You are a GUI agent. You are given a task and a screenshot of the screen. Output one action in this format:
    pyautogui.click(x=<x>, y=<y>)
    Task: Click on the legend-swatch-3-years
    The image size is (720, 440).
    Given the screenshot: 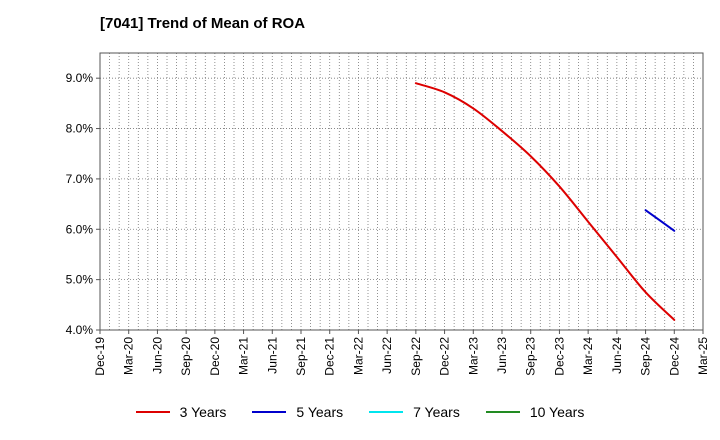 What is the action you would take?
    pyautogui.click(x=152, y=412)
    